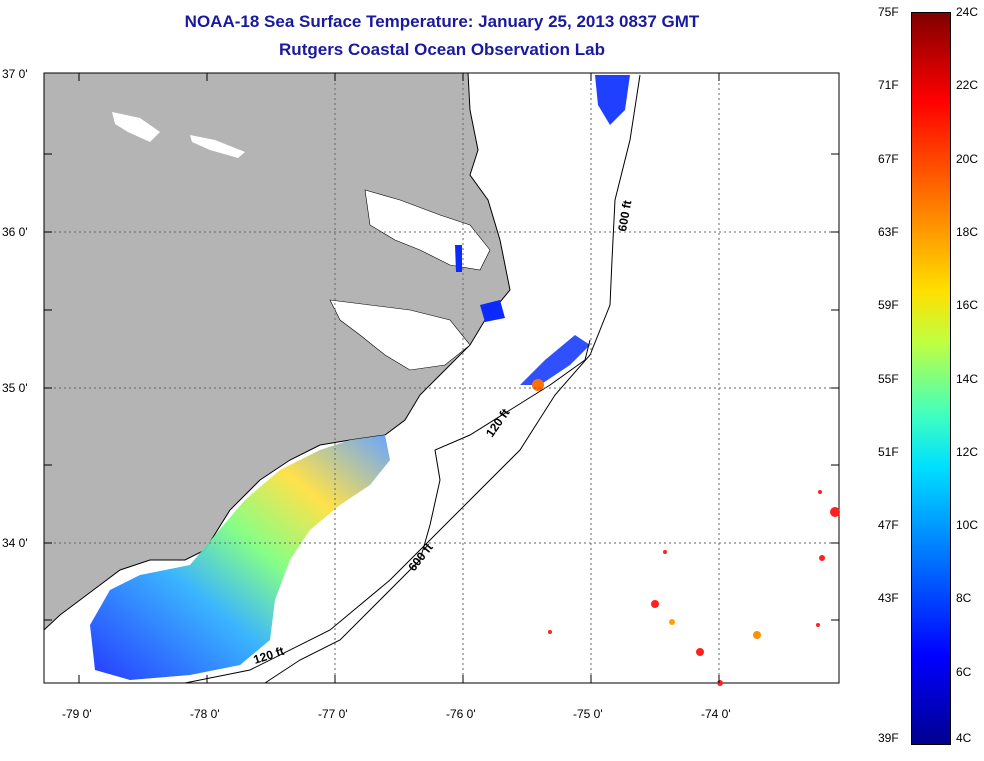  What do you see at coordinates (888, 305) in the screenshot?
I see `colorbar-f-label: 59F` at bounding box center [888, 305].